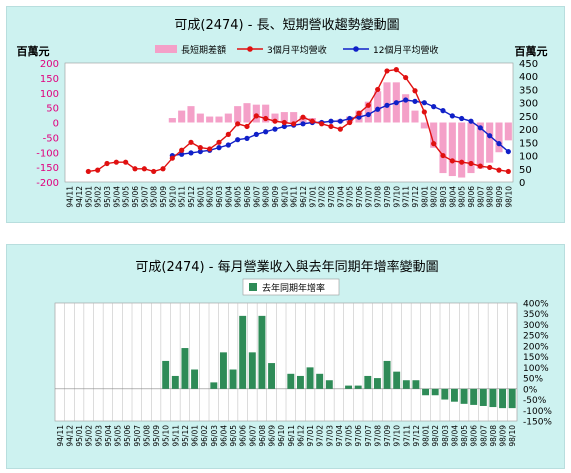  I want to click on yoy-tick-label: -150%, so click(537, 423).